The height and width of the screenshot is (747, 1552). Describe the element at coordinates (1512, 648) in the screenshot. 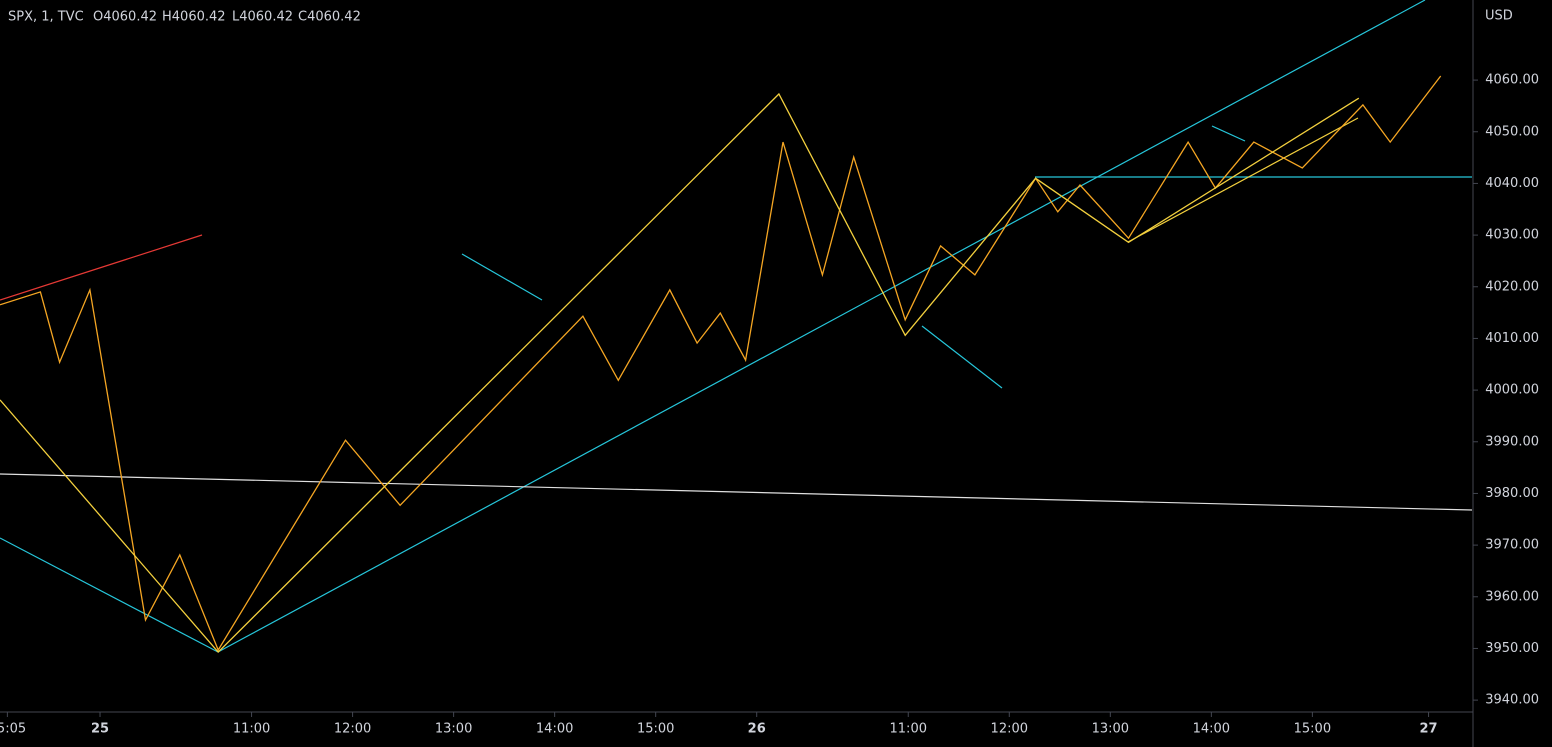

I see `y-tick-label: 3950.00` at that location.